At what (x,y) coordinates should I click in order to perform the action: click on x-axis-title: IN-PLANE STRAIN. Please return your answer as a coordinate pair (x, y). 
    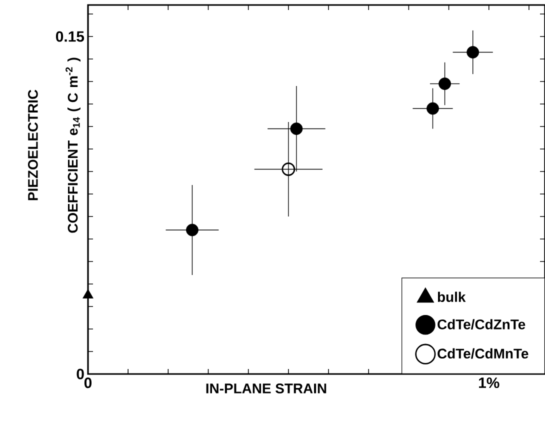
    Looking at the image, I should click on (266, 389).